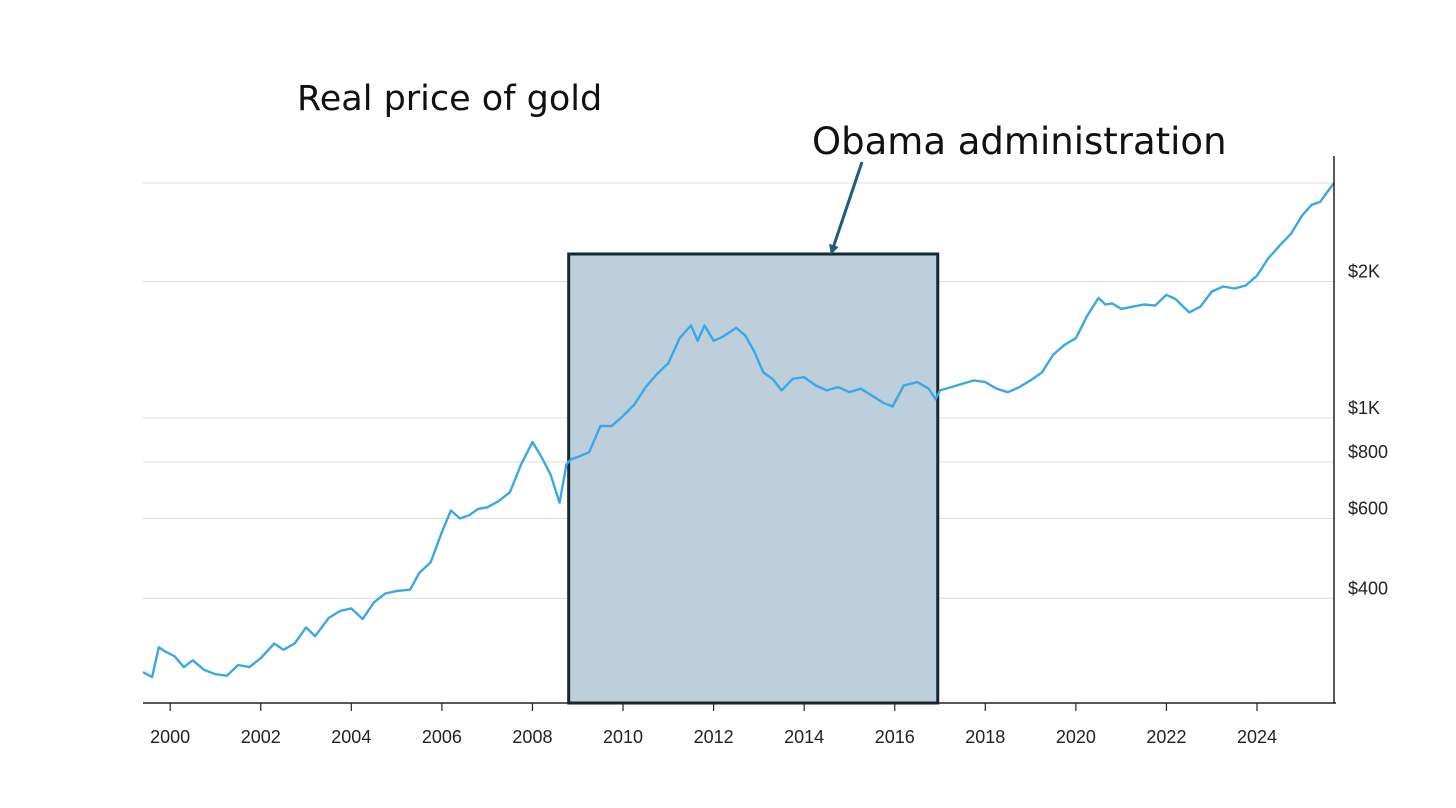  I want to click on chart-title: Real price of gold, so click(449, 99).